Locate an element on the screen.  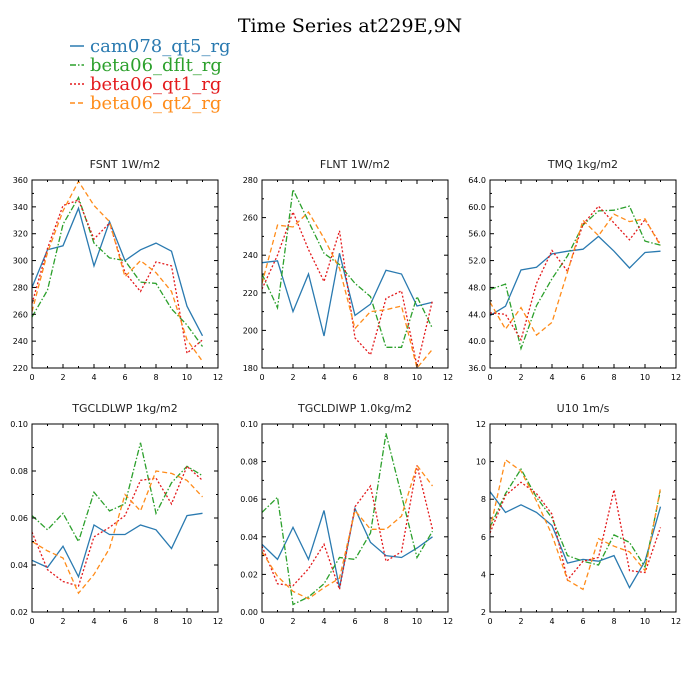
y-tick-label: 60.0 is located at coordinates (477, 207).